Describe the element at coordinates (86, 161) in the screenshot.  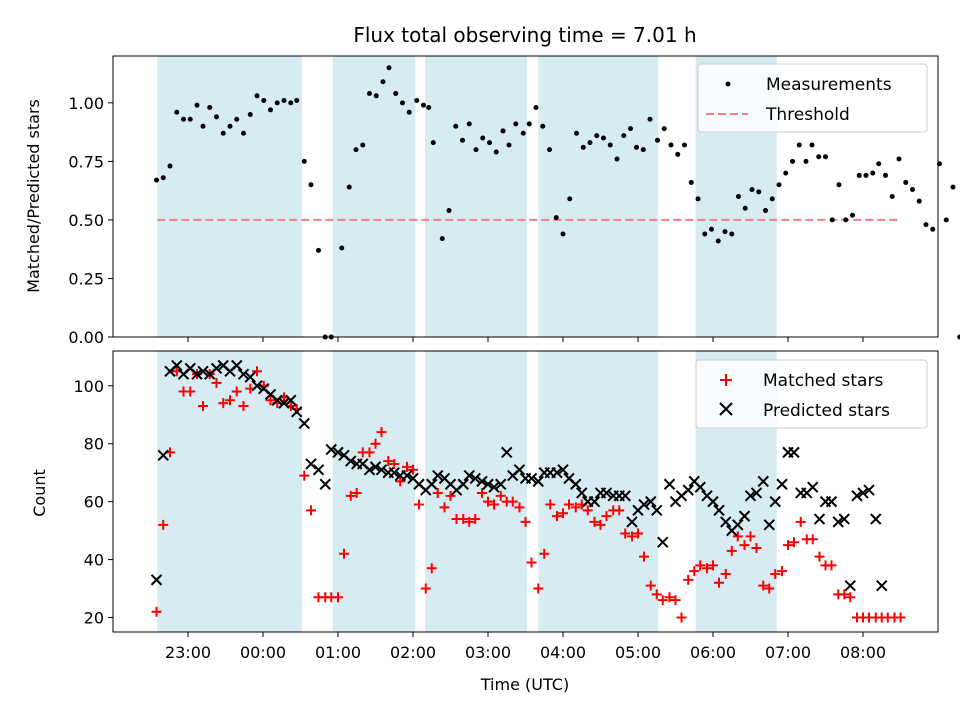
I see `top-y-tick-label: 0.75` at that location.